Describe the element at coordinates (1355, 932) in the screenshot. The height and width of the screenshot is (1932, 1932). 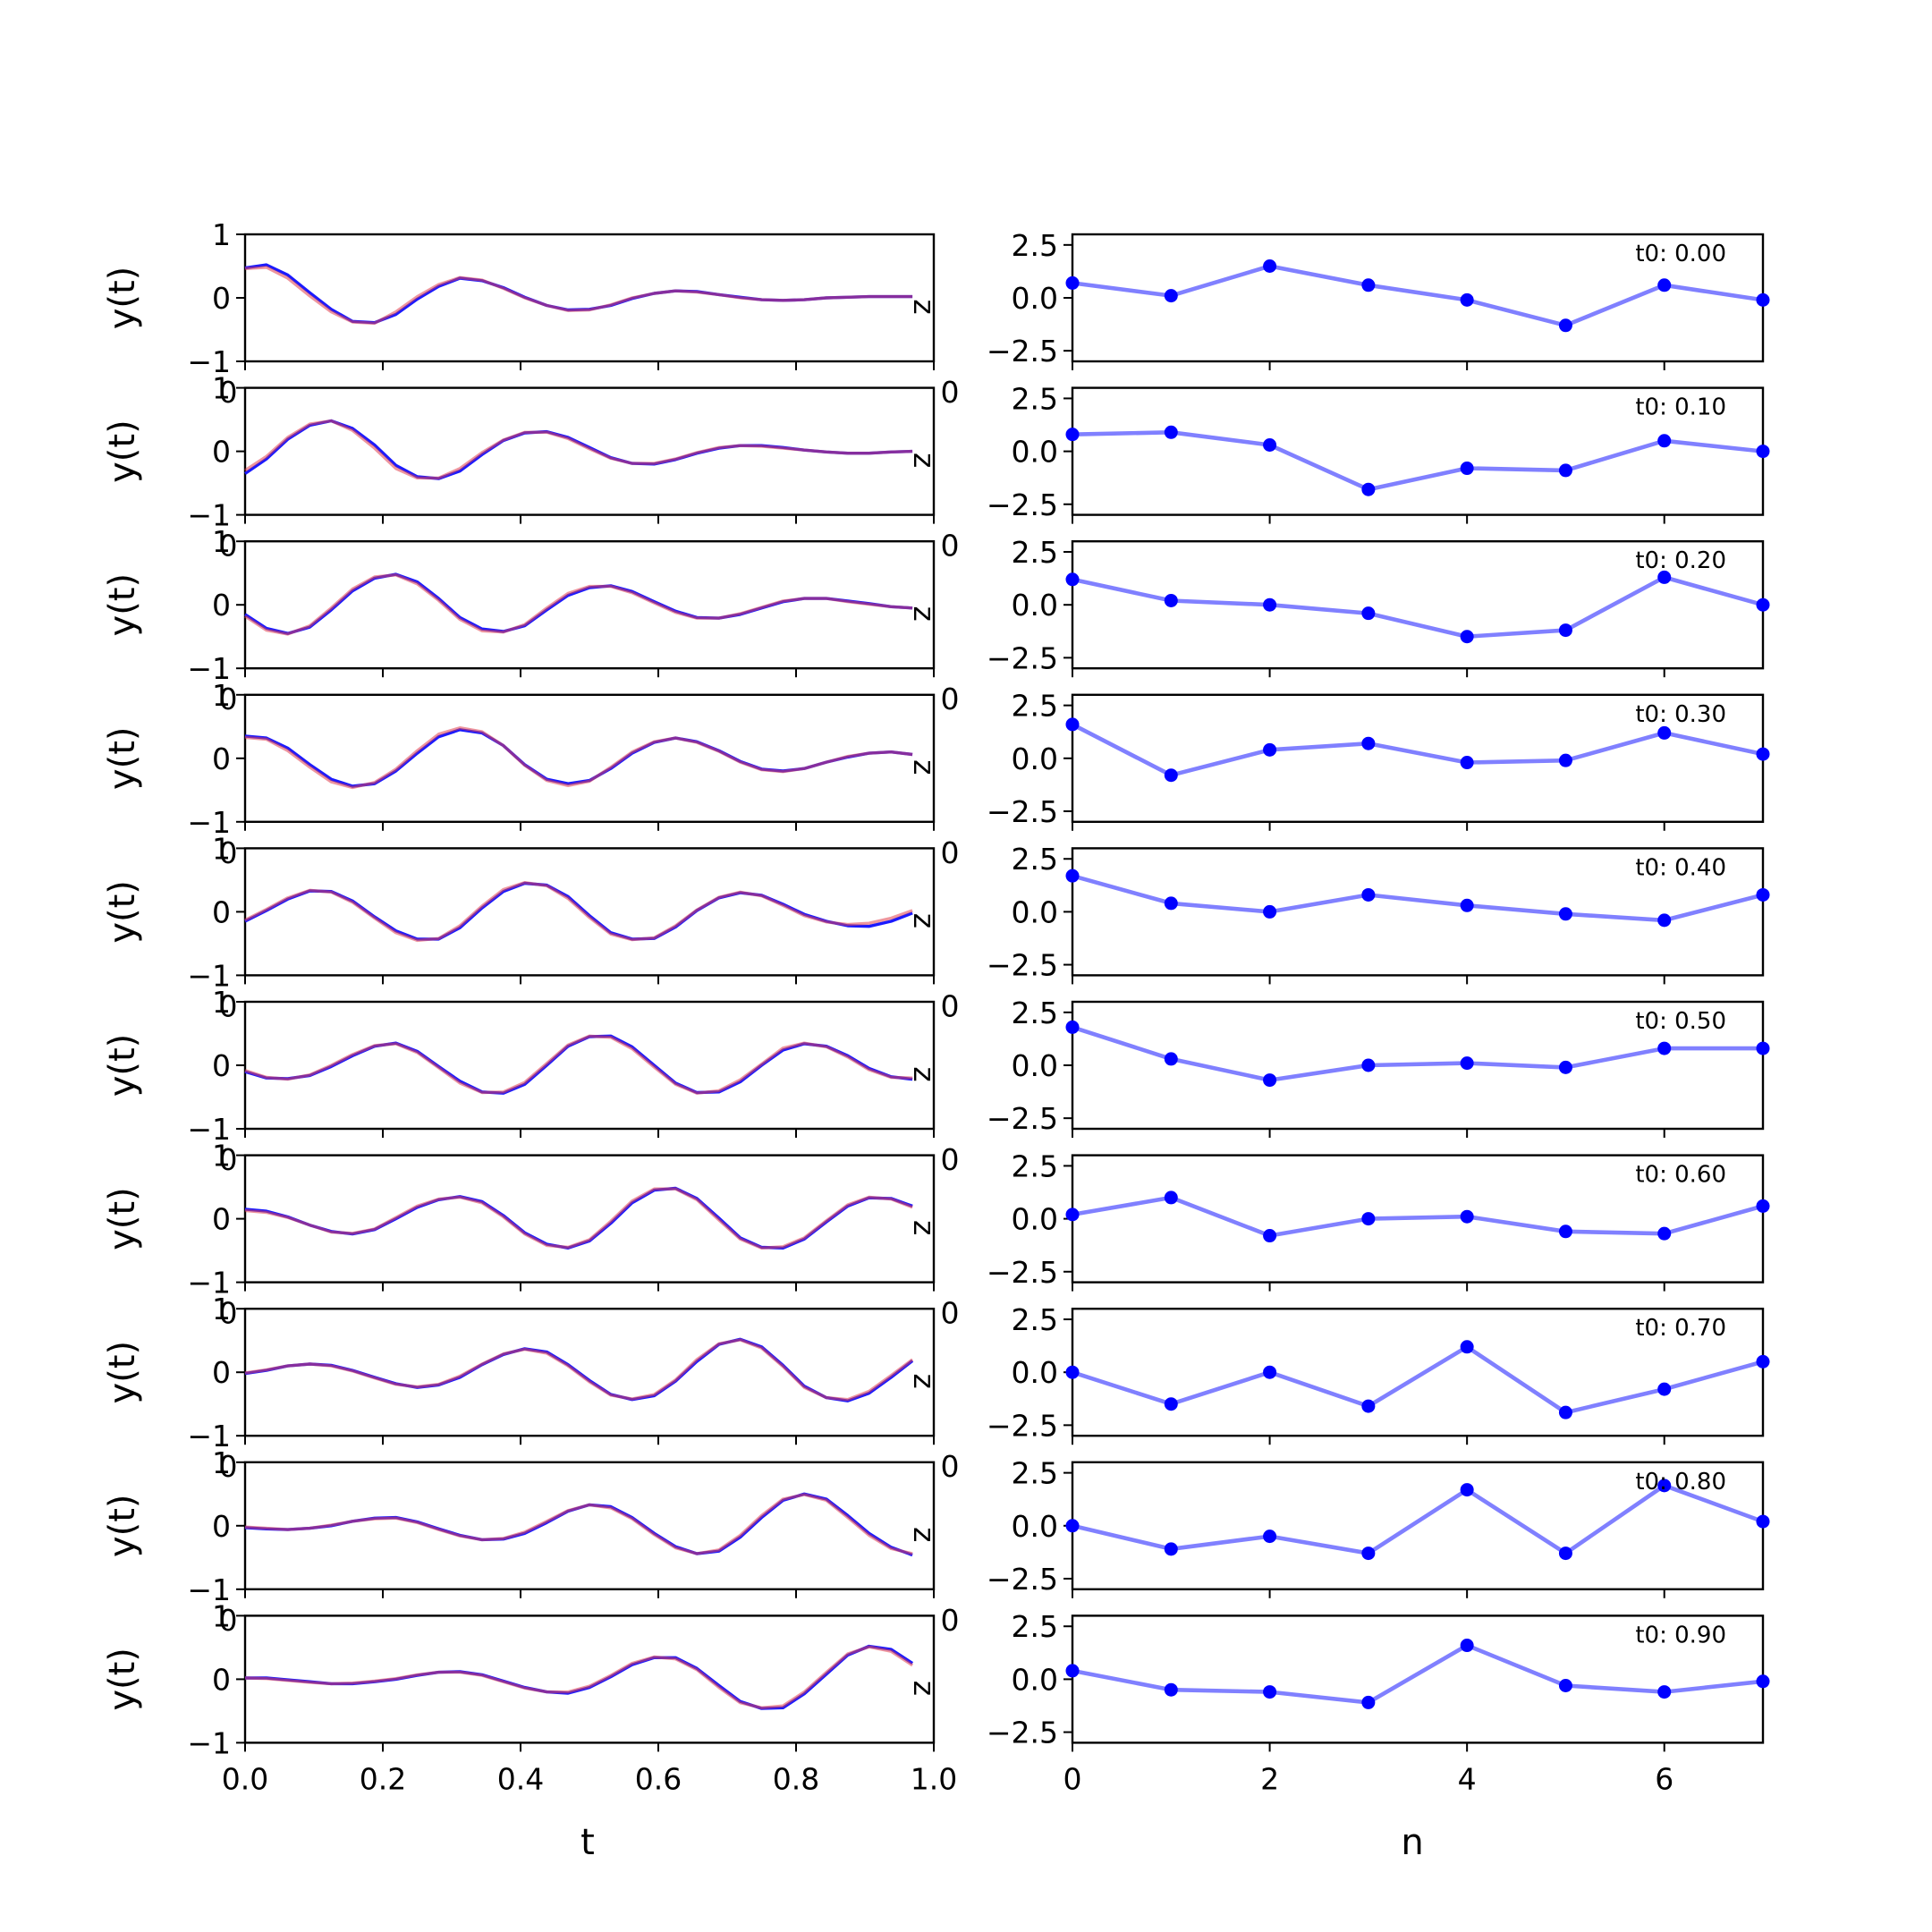
I see `right-subplot-4: 2.5 0.0 −2.5 0 t0: 0.40` at that location.